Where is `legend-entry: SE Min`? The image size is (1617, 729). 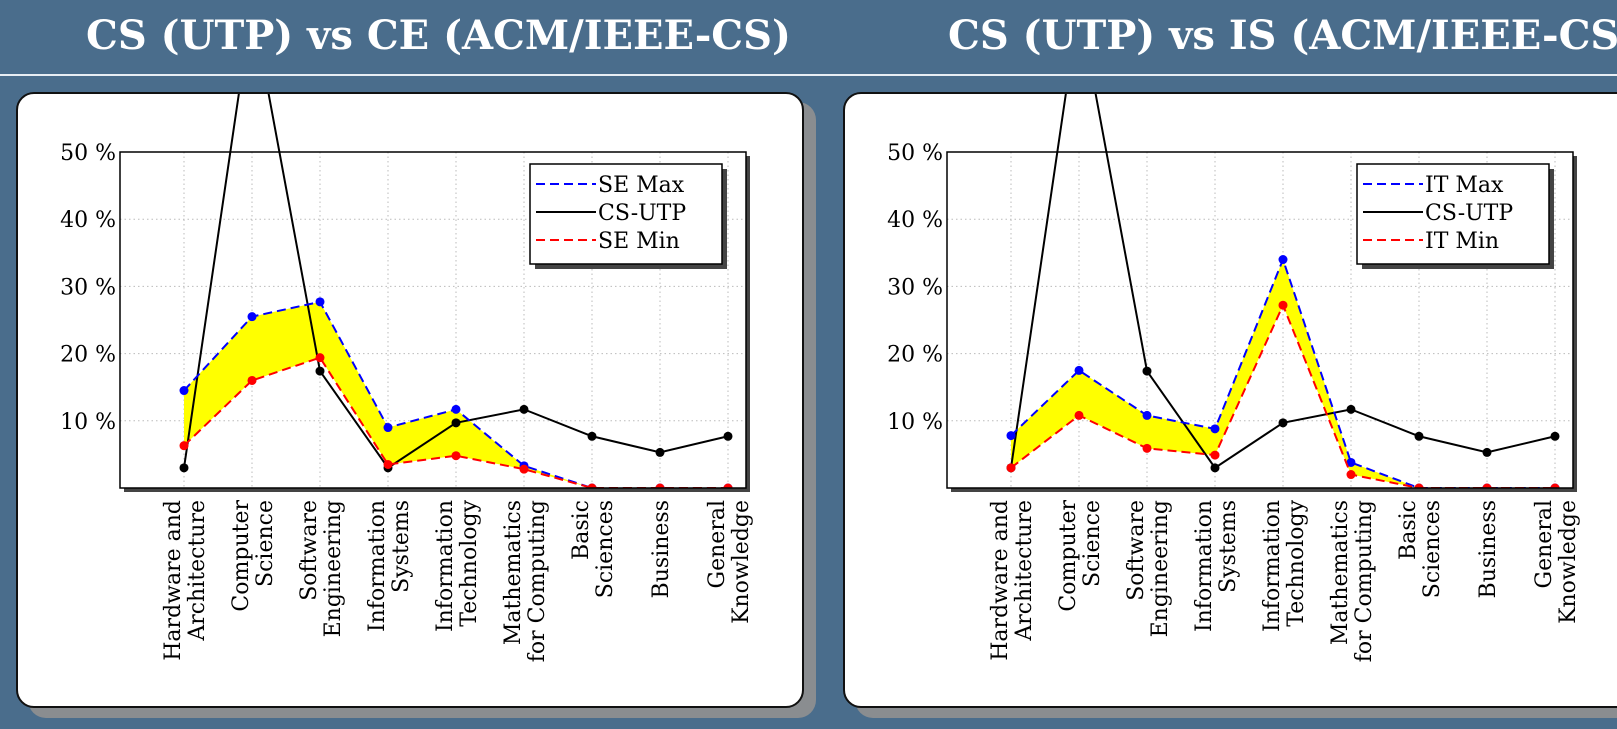
legend-entry: SE Min is located at coordinates (639, 241).